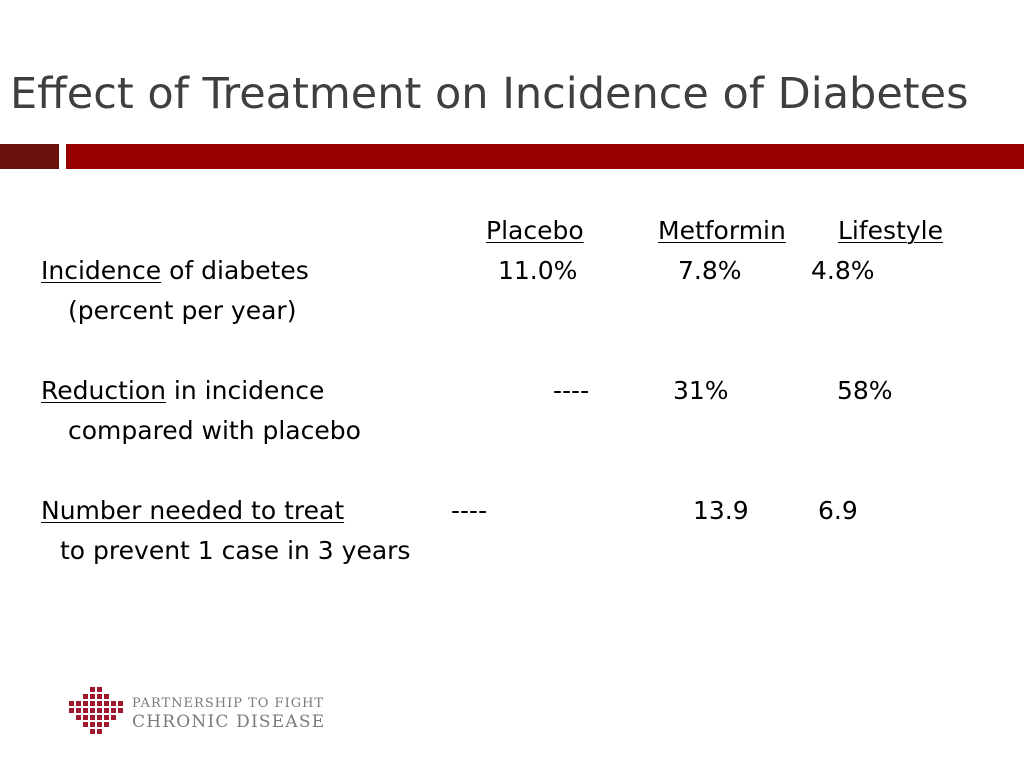 This screenshot has height=768, width=1024. I want to click on row-reduction-lifestyle: 58%, so click(865, 390).